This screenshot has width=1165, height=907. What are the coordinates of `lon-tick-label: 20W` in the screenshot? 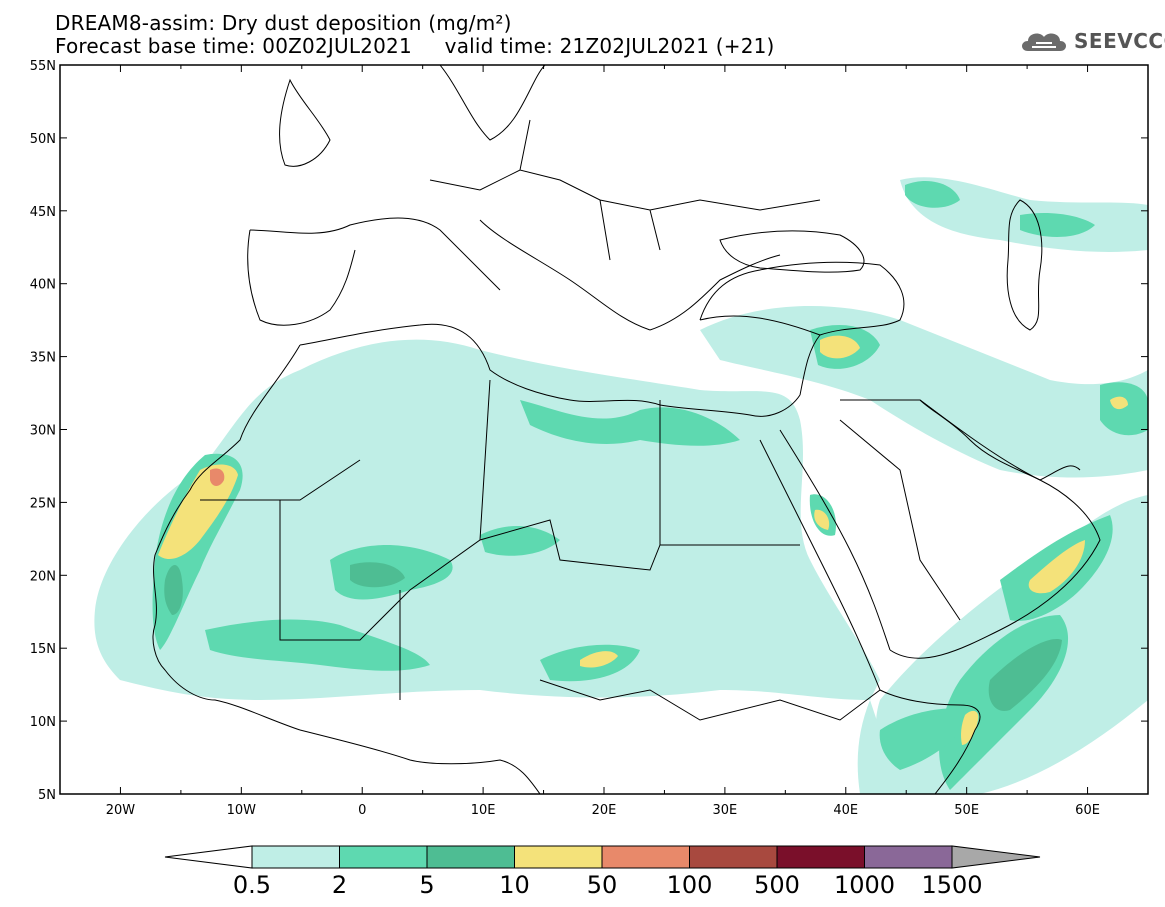 It's located at (121, 810).